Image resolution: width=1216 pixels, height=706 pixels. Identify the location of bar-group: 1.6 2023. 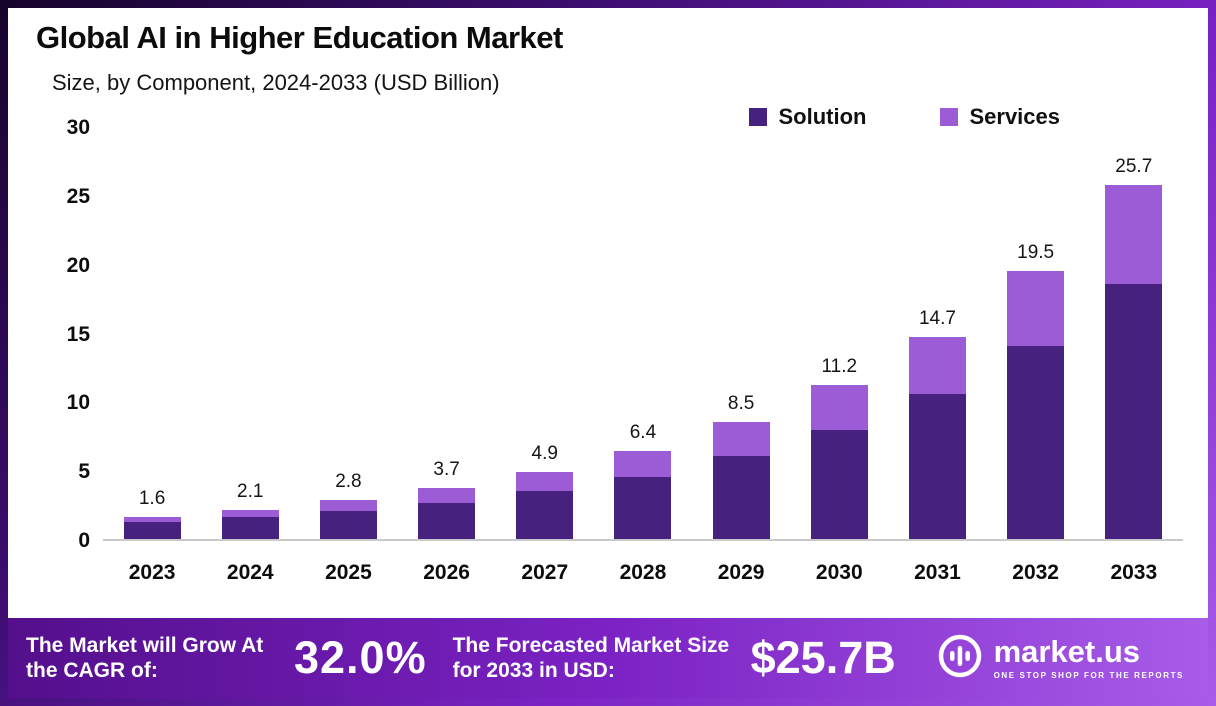
(152, 356).